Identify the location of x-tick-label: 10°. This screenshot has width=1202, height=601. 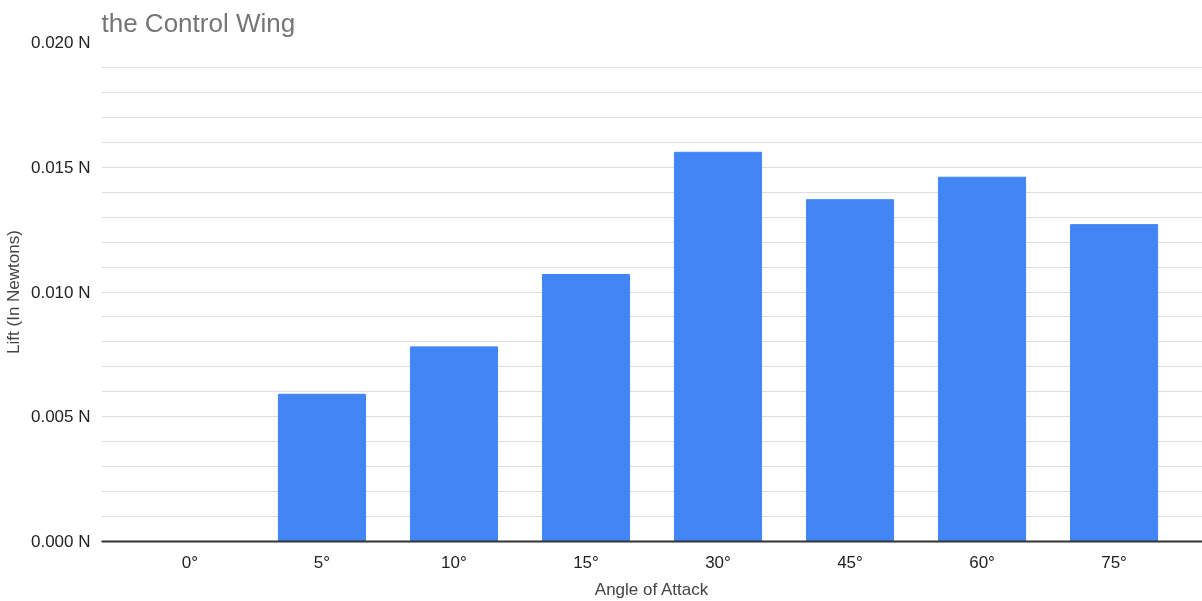
(454, 562).